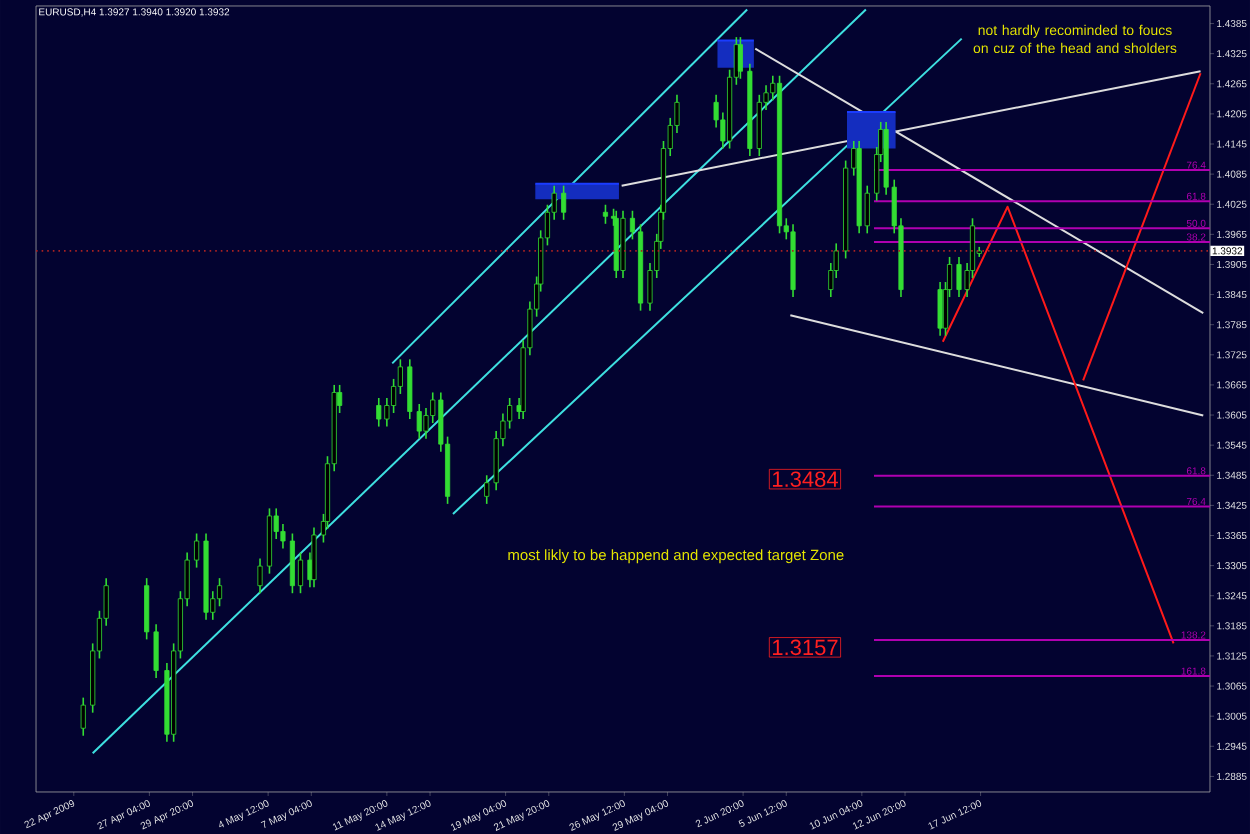 The height and width of the screenshot is (834, 1250). Describe the element at coordinates (805, 647) in the screenshot. I see `annotation: 1.3157` at that location.